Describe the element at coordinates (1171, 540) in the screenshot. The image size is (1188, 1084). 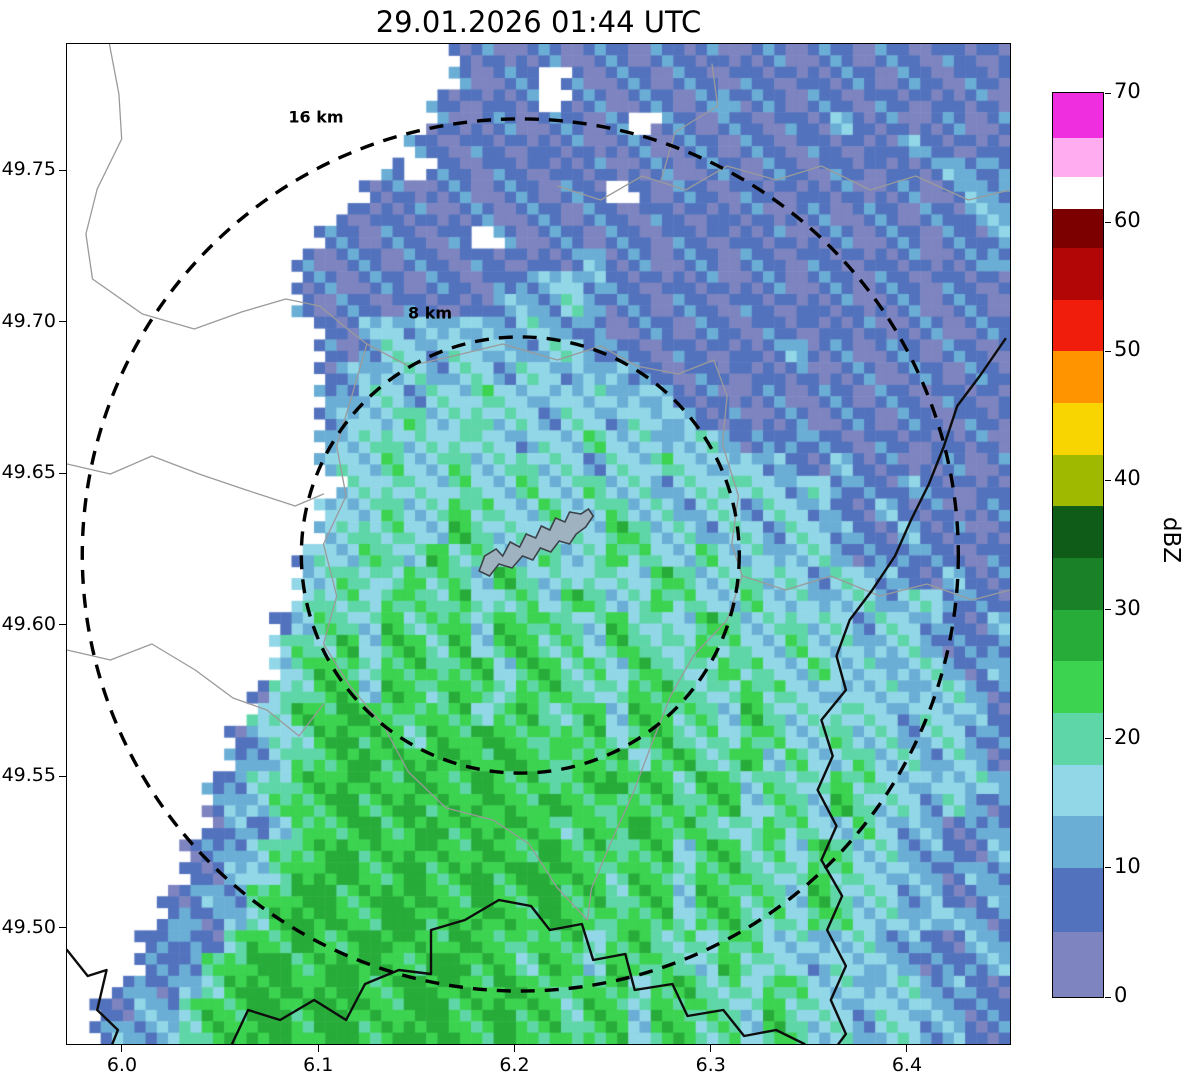
I see `colorbar-axis-label: dBZ` at that location.